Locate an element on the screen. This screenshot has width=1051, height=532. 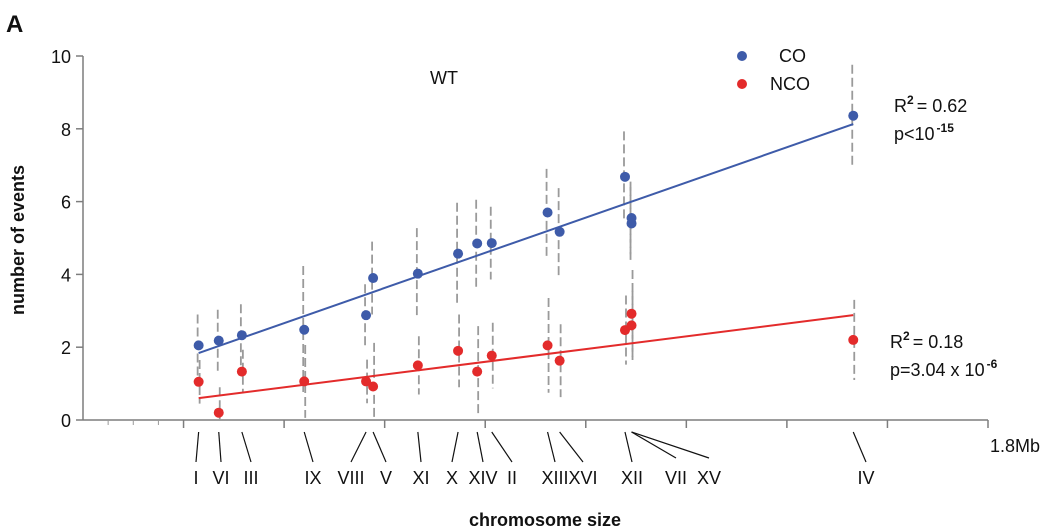
legend-co-label: CO is located at coordinates (792, 56).